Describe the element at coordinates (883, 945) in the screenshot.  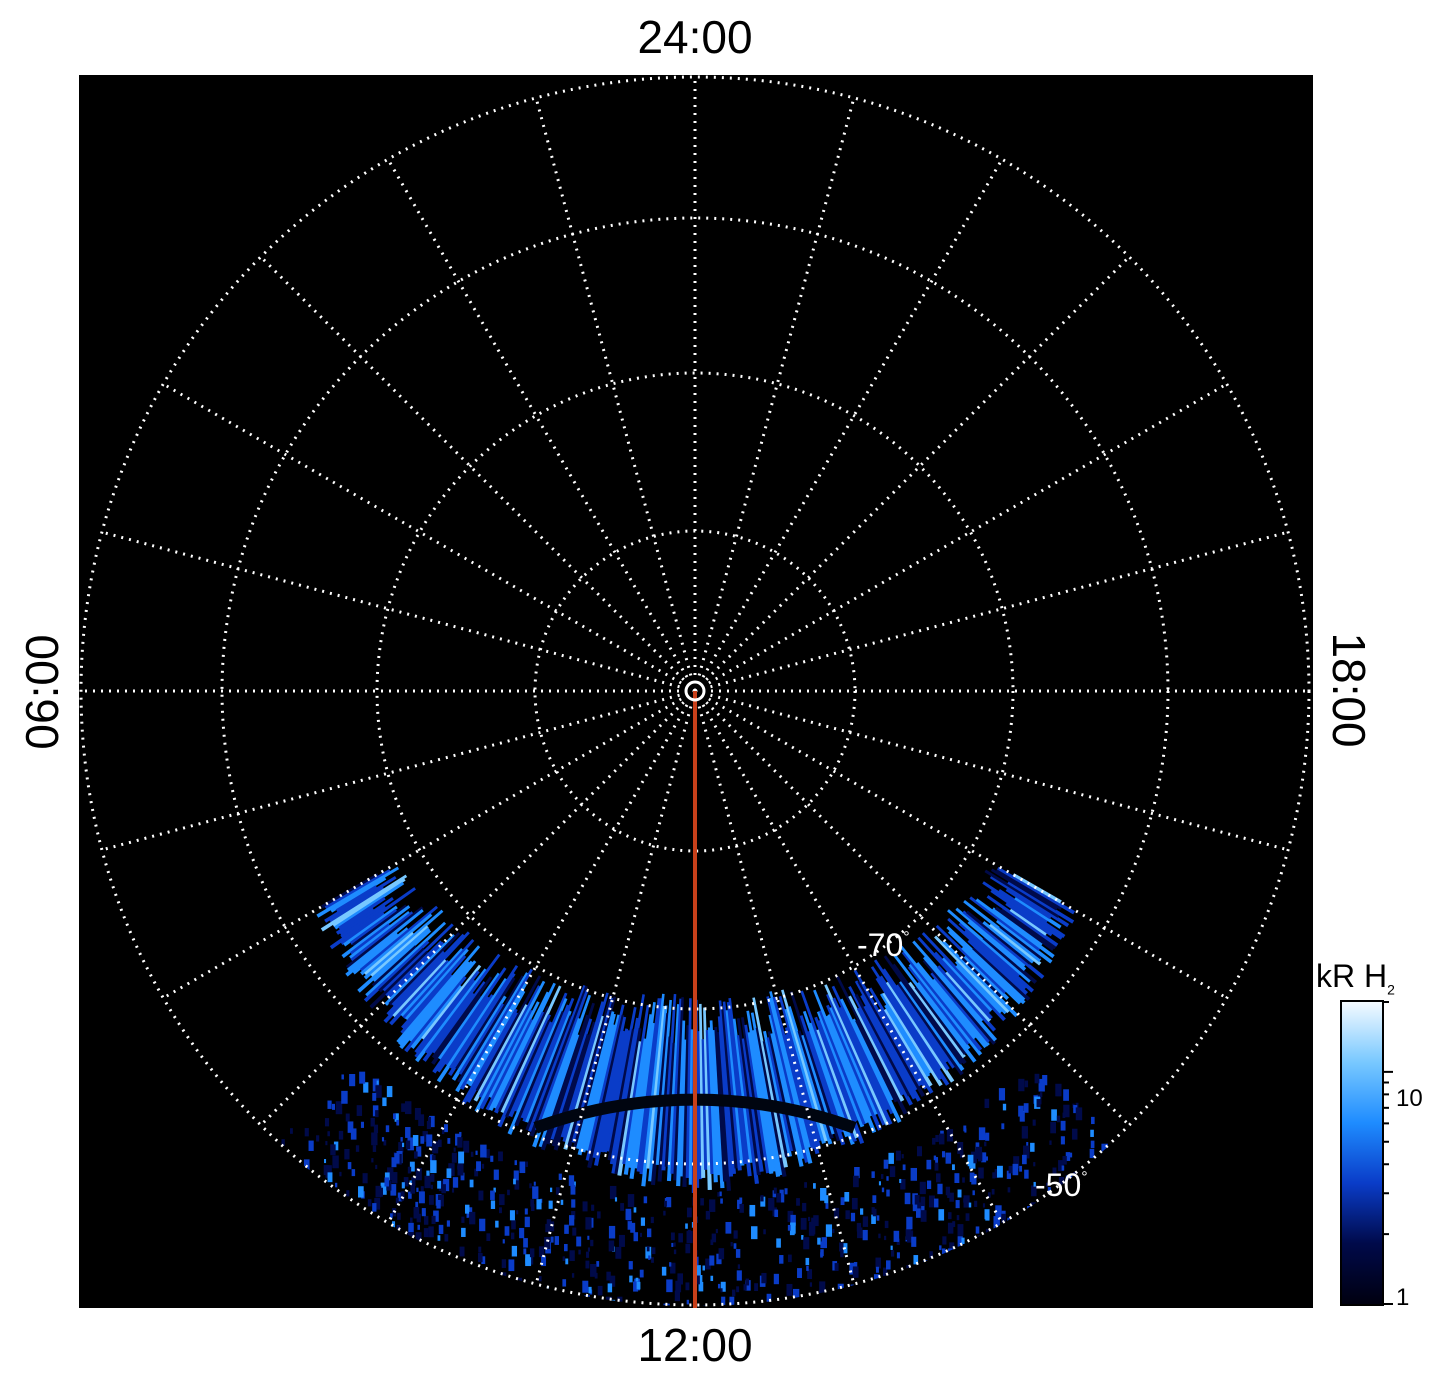
I see `latitude-label-70: -70°` at that location.